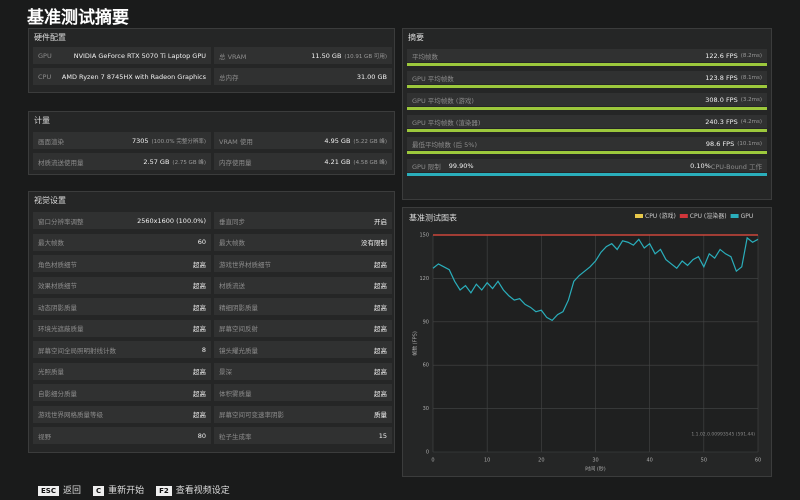 This screenshot has width=800, height=500. I want to click on label: 画面渲染, so click(51, 141).